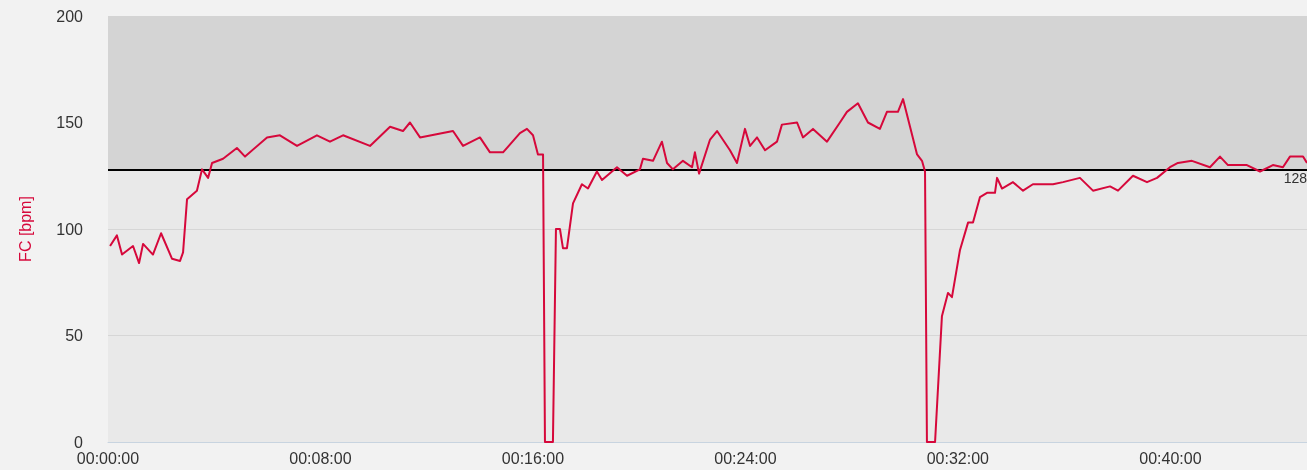 The width and height of the screenshot is (1307, 470). What do you see at coordinates (108, 458) in the screenshot?
I see `x-tick-label: 00:00:00` at bounding box center [108, 458].